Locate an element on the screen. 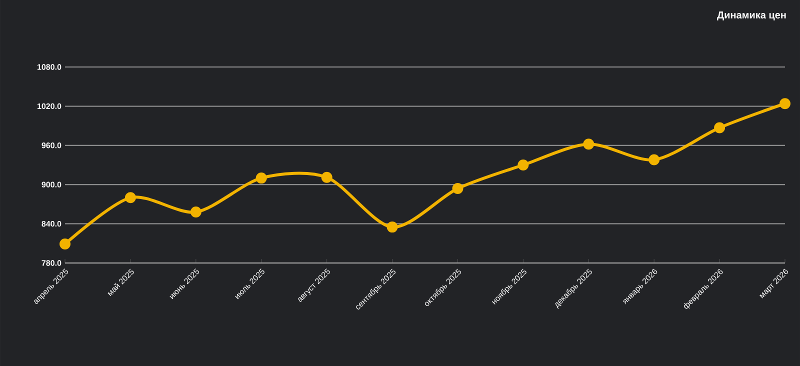 The width and height of the screenshot is (800, 366). y-tick-label: 900.0 is located at coordinates (52, 185).